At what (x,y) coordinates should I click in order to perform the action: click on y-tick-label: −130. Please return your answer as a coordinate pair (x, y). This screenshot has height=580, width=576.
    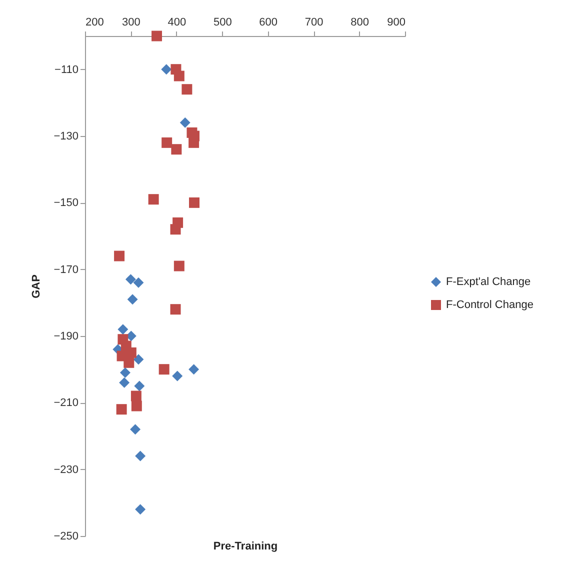
    Looking at the image, I should click on (66, 136).